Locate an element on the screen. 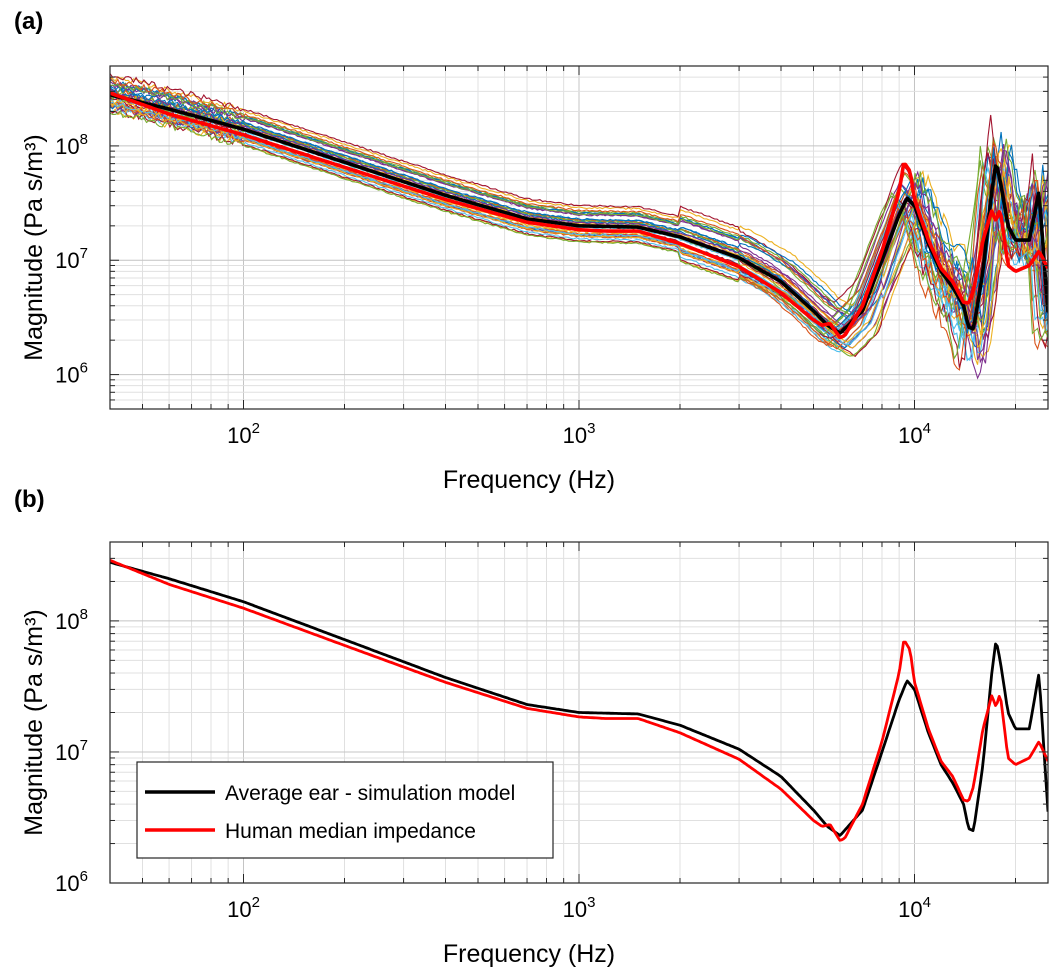 This screenshot has height=973, width=1059. legend-entry: Average ear - simulation model is located at coordinates (370, 793).